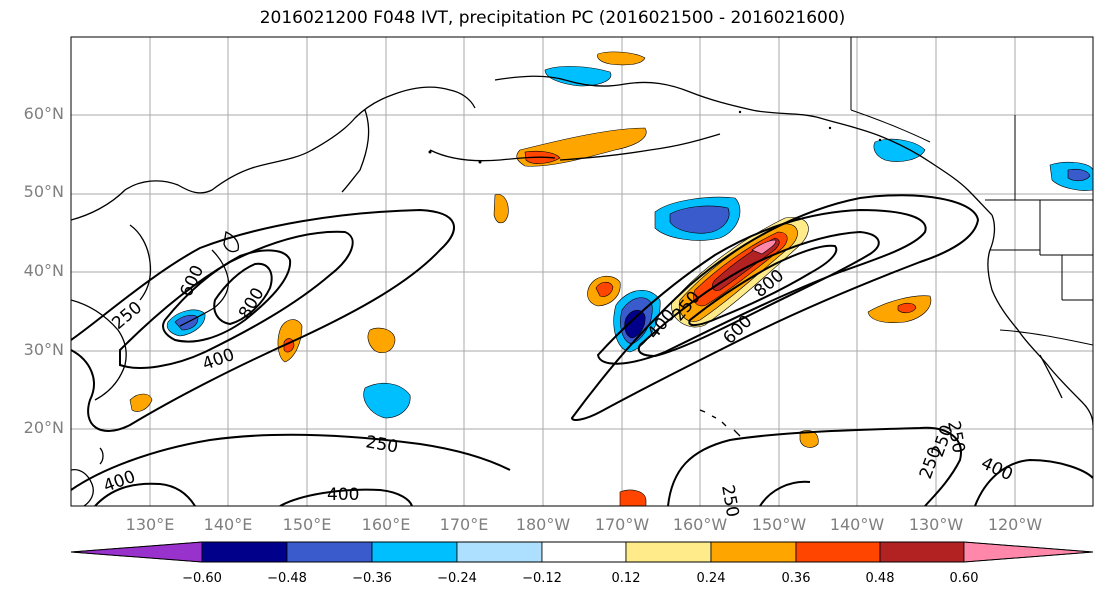 This screenshot has width=1105, height=601. What do you see at coordinates (82, 487) in the screenshot?
I see `coast-philippines` at bounding box center [82, 487].